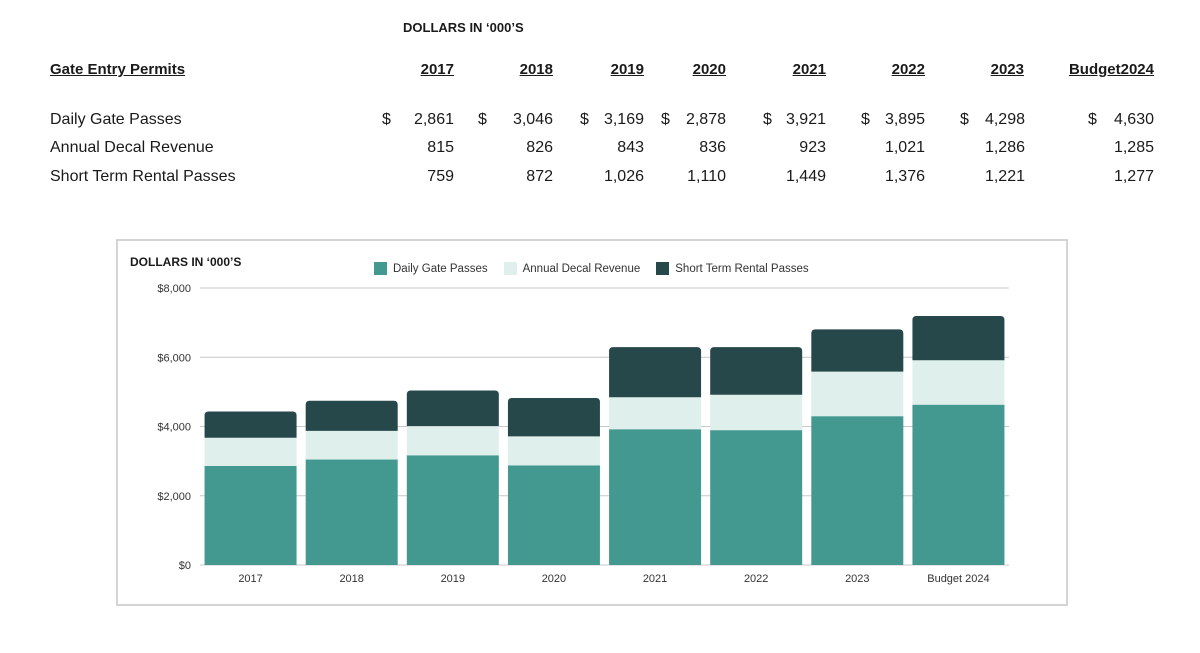  What do you see at coordinates (1133, 176) in the screenshot?
I see `table-cell: 1,277` at bounding box center [1133, 176].